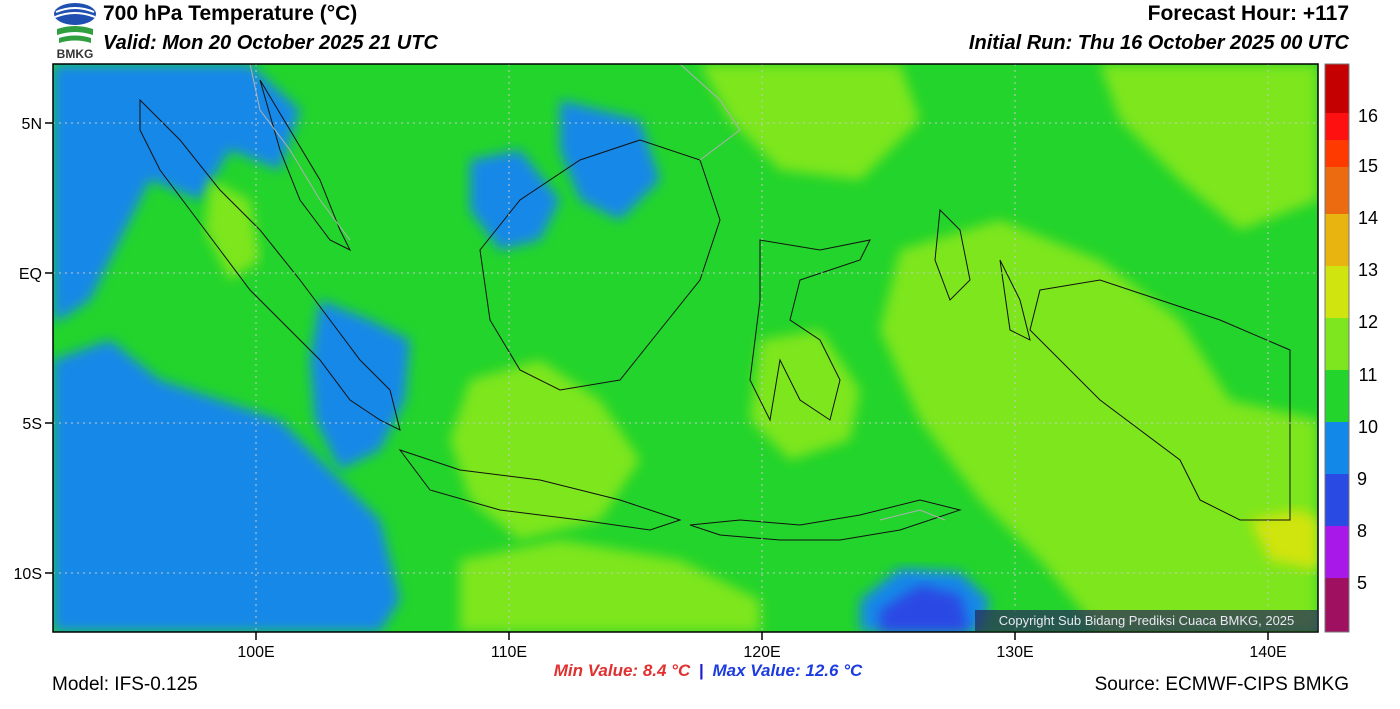 Image resolution: width=1400 pixels, height=709 pixels. Describe the element at coordinates (75, 31) in the screenshot. I see `bmkg-logo: BMKG` at that location.